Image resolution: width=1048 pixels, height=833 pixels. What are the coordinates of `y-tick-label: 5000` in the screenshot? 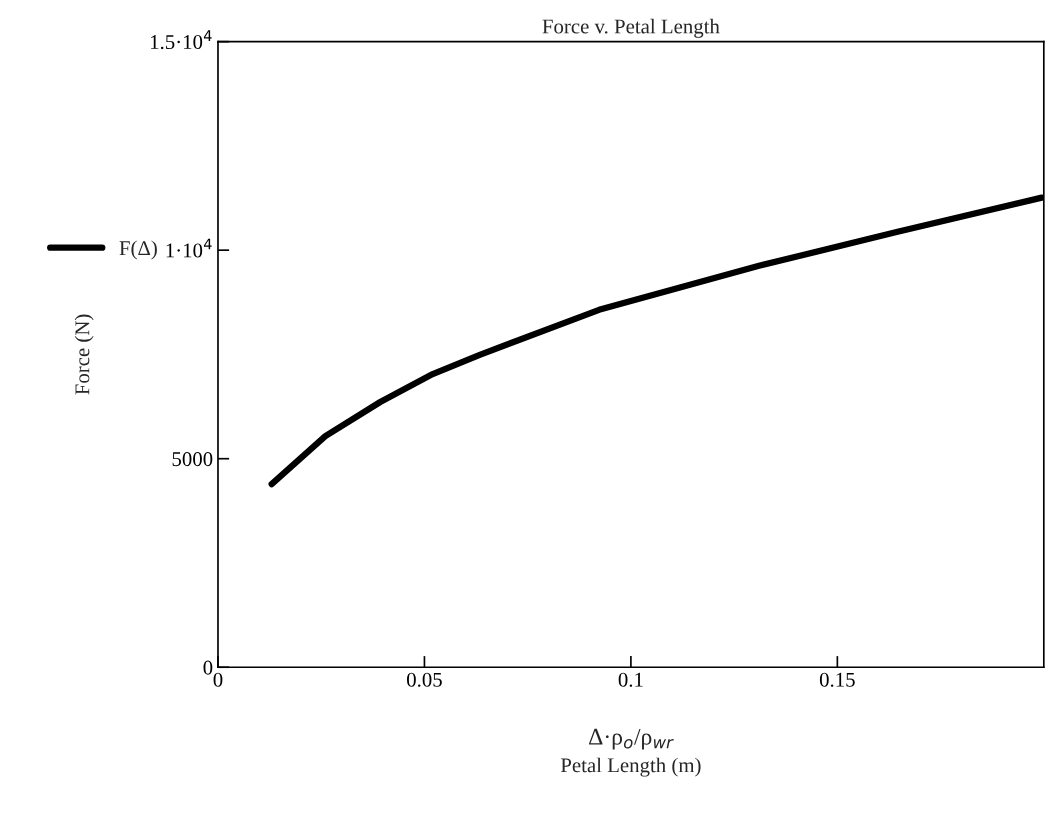 It's located at (192, 459).